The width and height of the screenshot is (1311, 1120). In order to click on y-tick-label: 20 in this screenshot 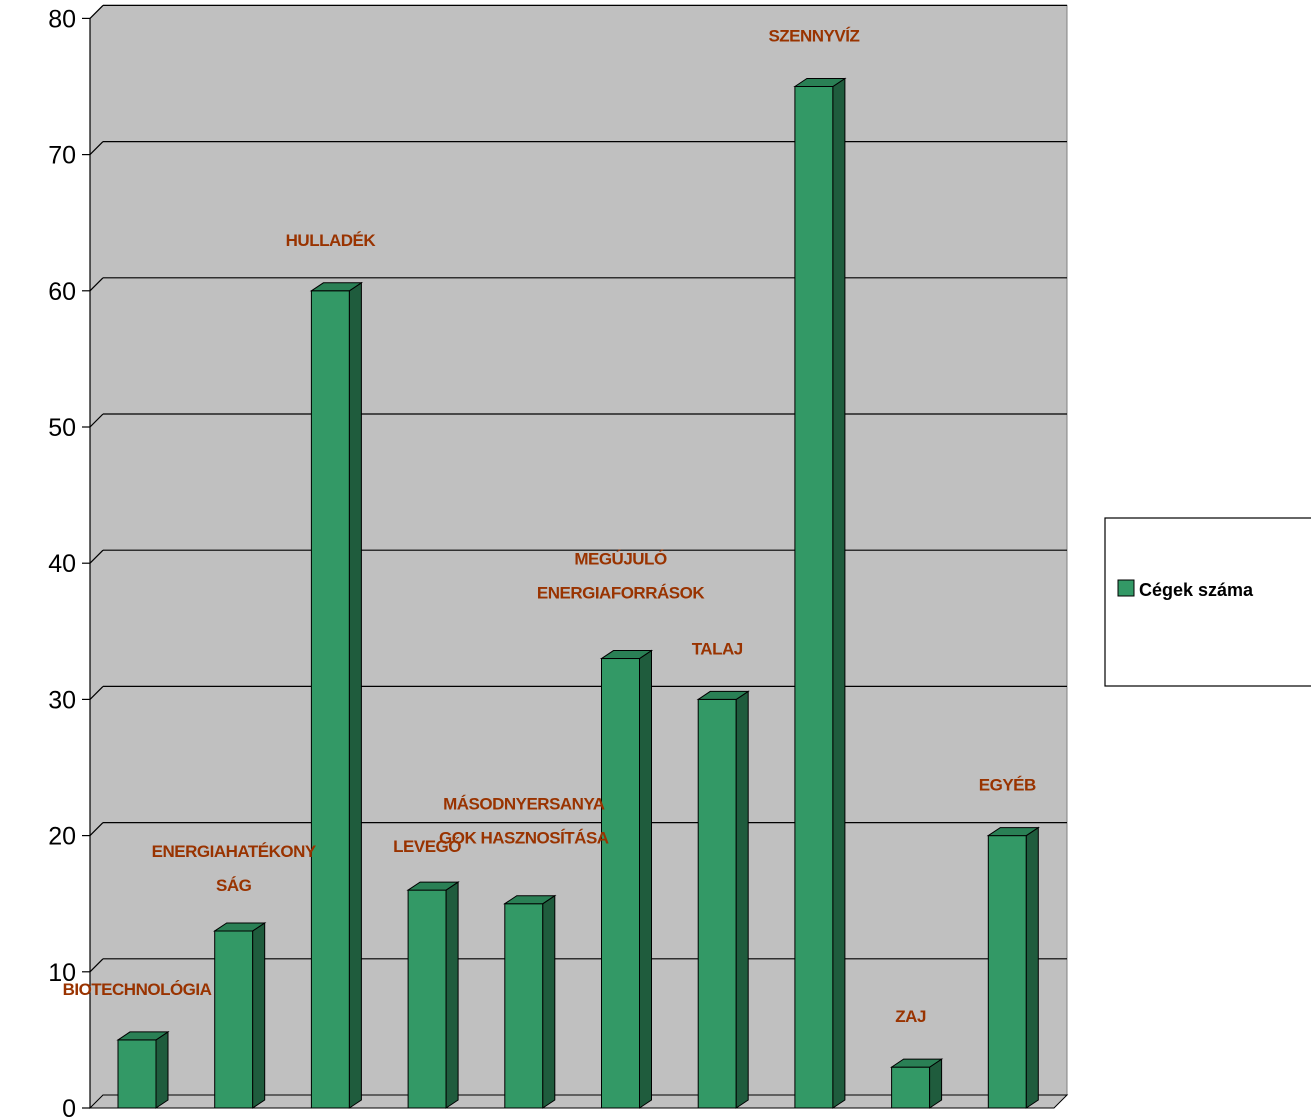, I will do `click(62, 837)`.